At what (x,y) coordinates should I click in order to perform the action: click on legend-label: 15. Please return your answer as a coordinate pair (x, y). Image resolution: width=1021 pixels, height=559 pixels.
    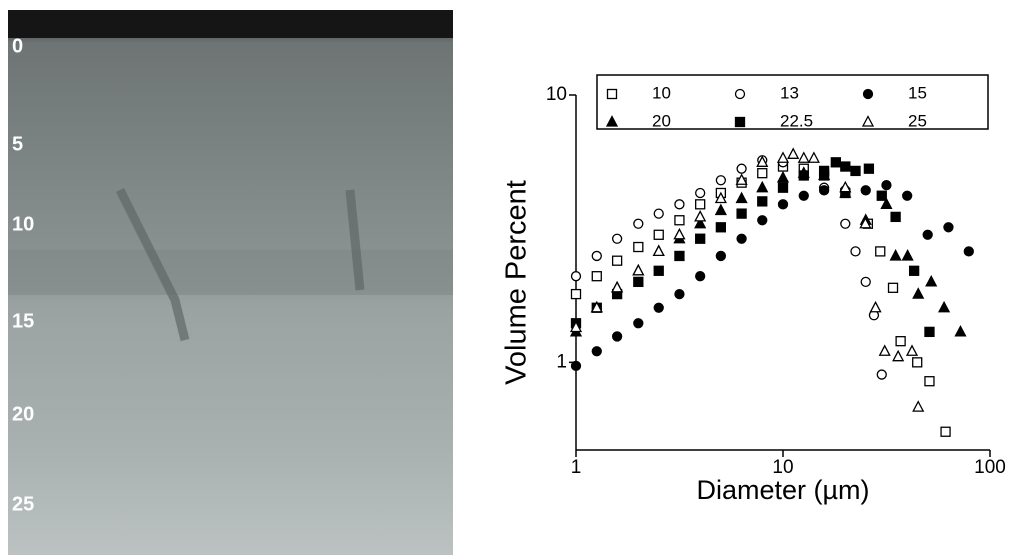
    Looking at the image, I should click on (917, 92).